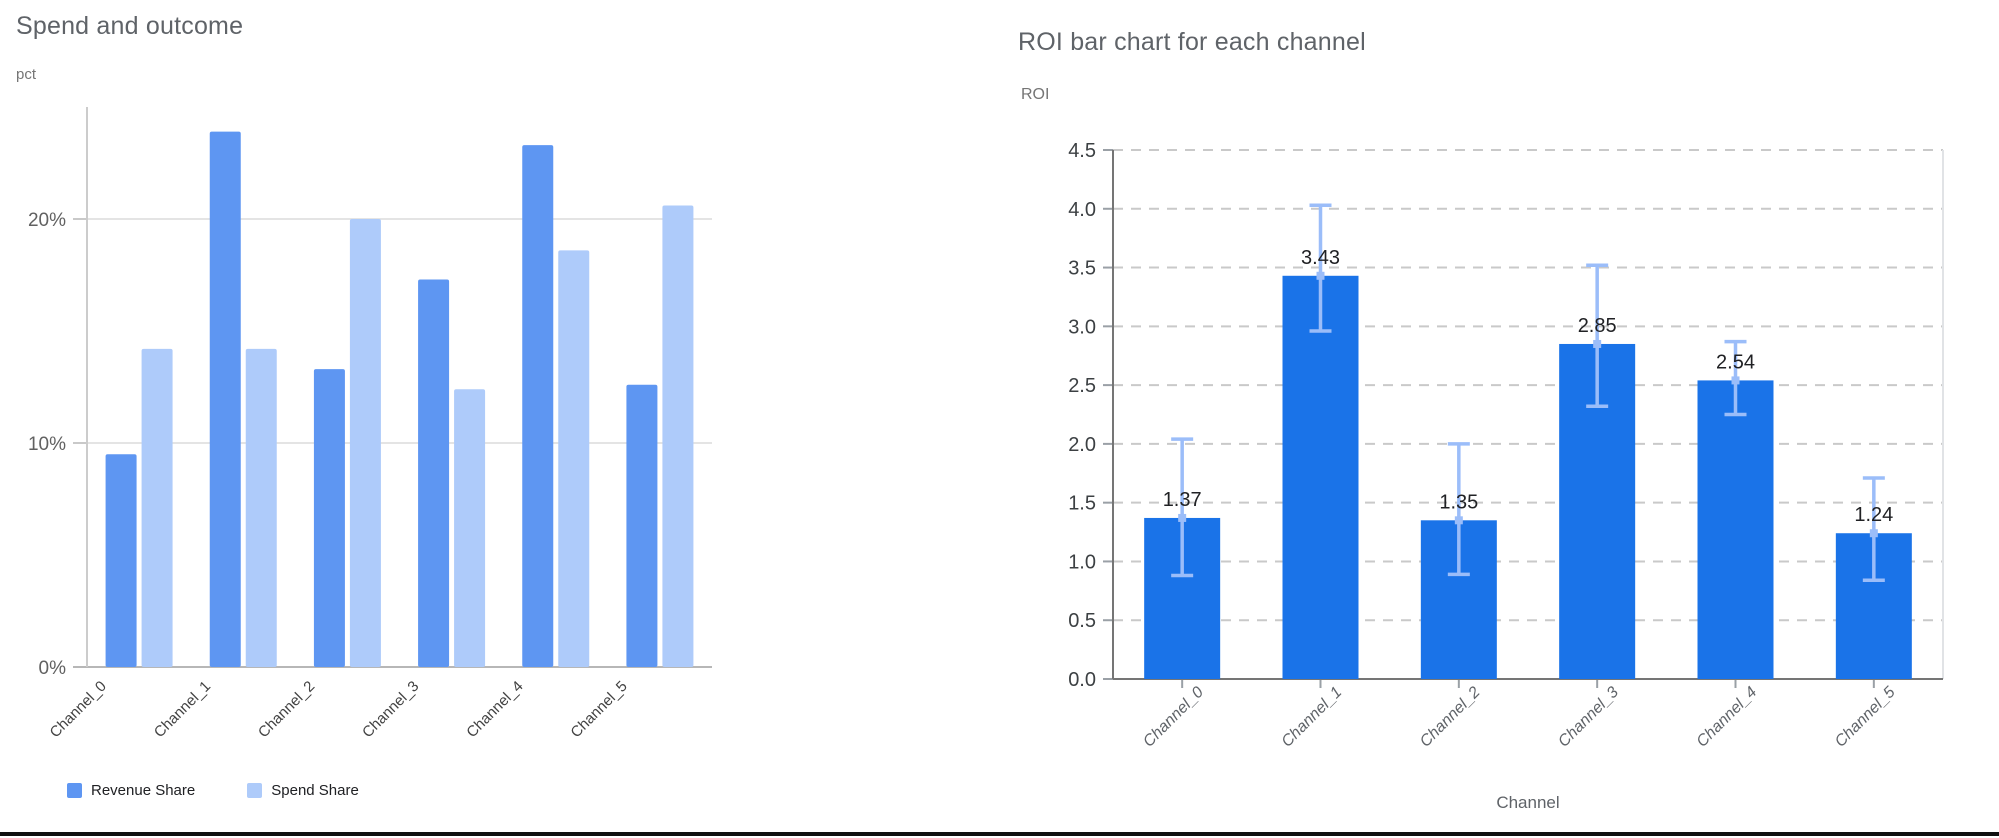 The width and height of the screenshot is (1999, 838). I want to click on roi-x-axis-title: Channel, so click(1528, 802).